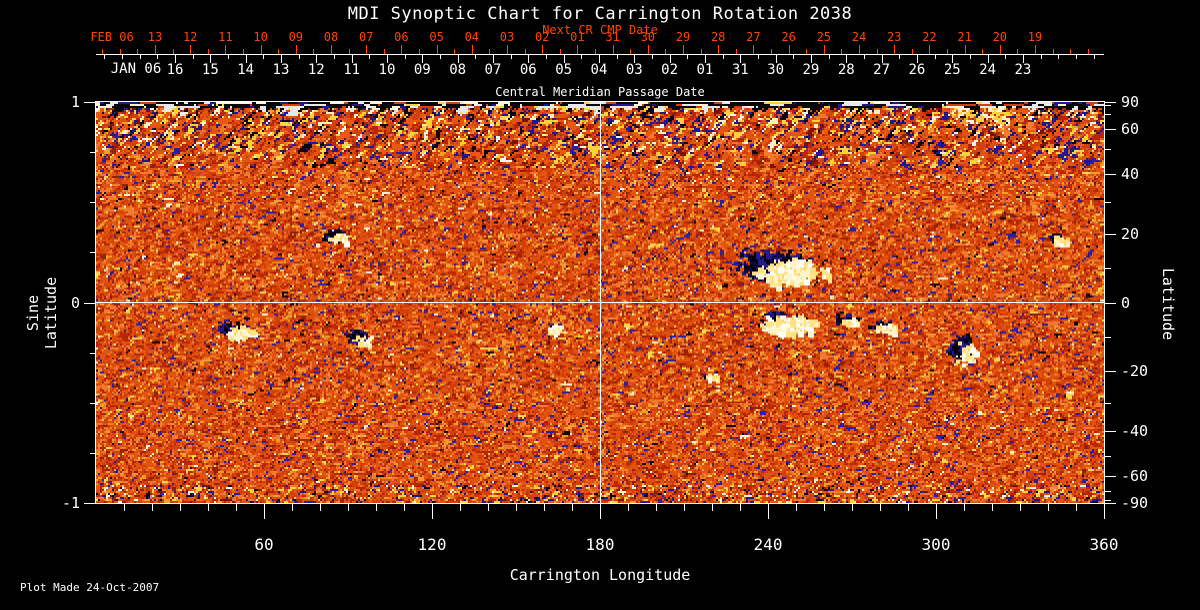  I want to click on cmp-day-label: 30, so click(776, 70).